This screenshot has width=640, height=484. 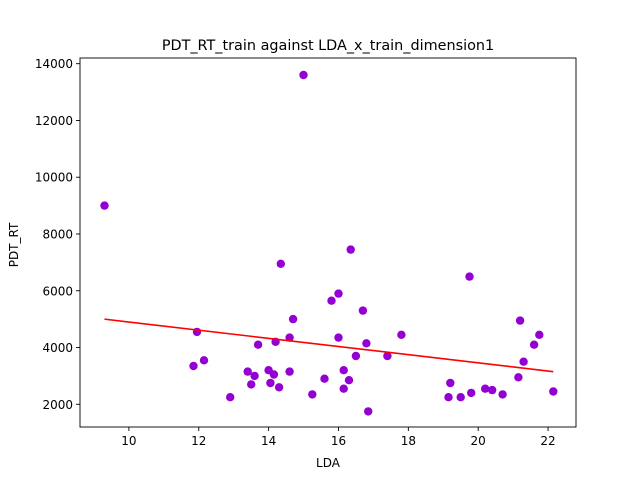 I want to click on x-tick-label: 12, so click(x=198, y=441).